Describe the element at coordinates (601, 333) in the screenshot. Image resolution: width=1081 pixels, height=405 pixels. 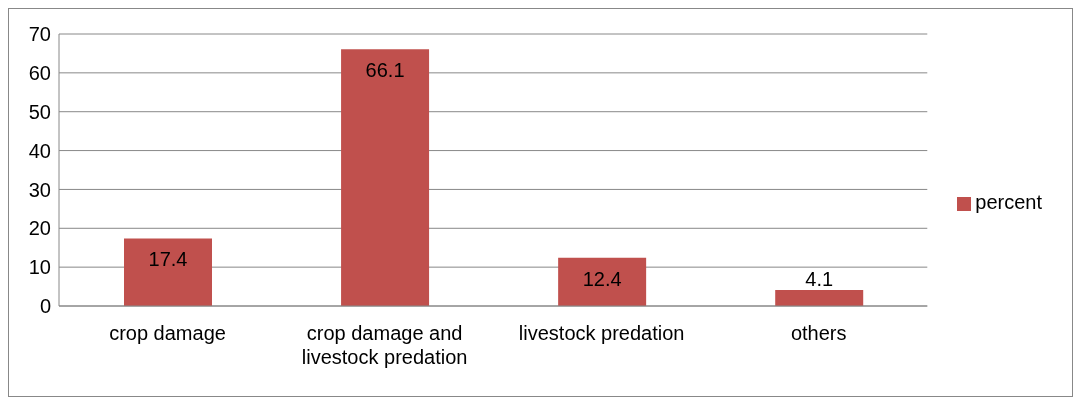
I see `x-tick-label: livestock predation` at that location.